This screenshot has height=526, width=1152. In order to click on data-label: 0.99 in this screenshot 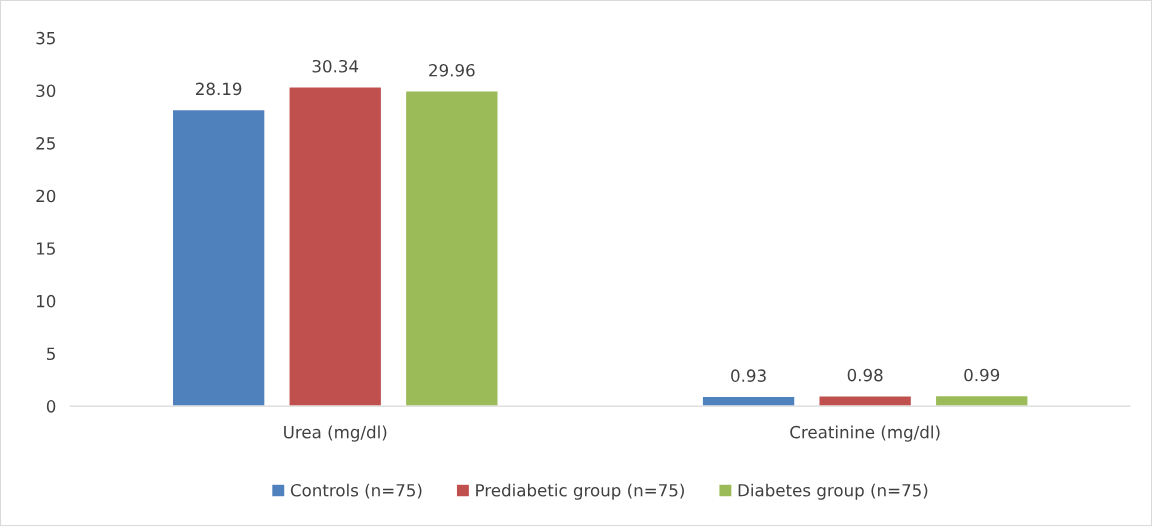, I will do `click(982, 375)`.